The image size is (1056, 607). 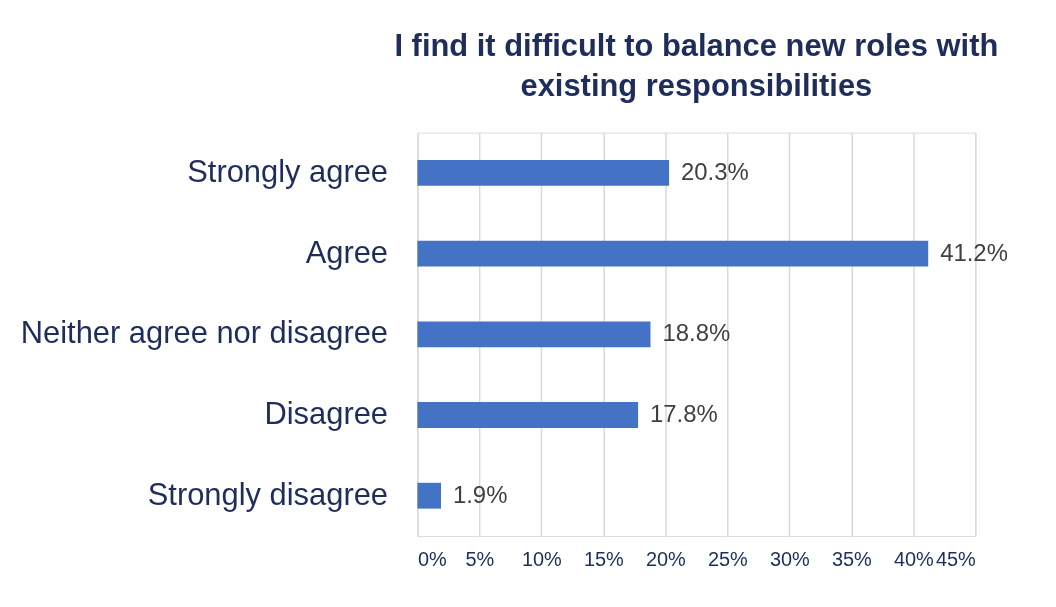 What do you see at coordinates (268, 494) in the screenshot?
I see `y-tick-label: Strongly disagree` at bounding box center [268, 494].